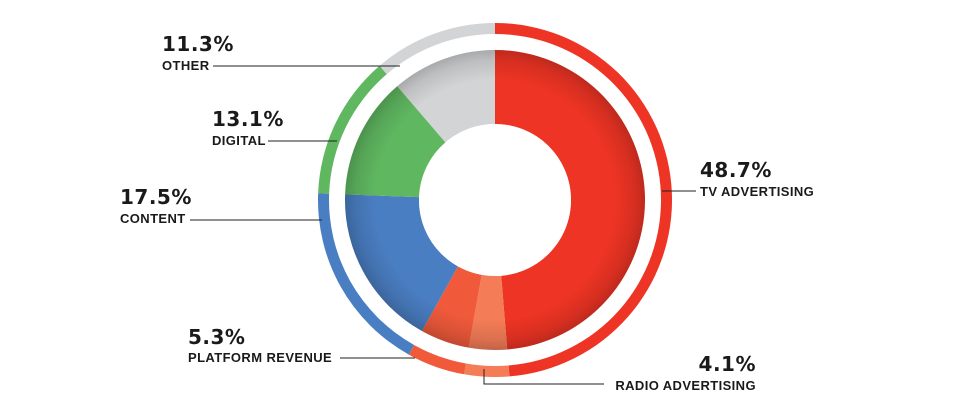 The width and height of the screenshot is (958, 403). What do you see at coordinates (186, 65) in the screenshot?
I see `category-label-other: OTHER` at bounding box center [186, 65].